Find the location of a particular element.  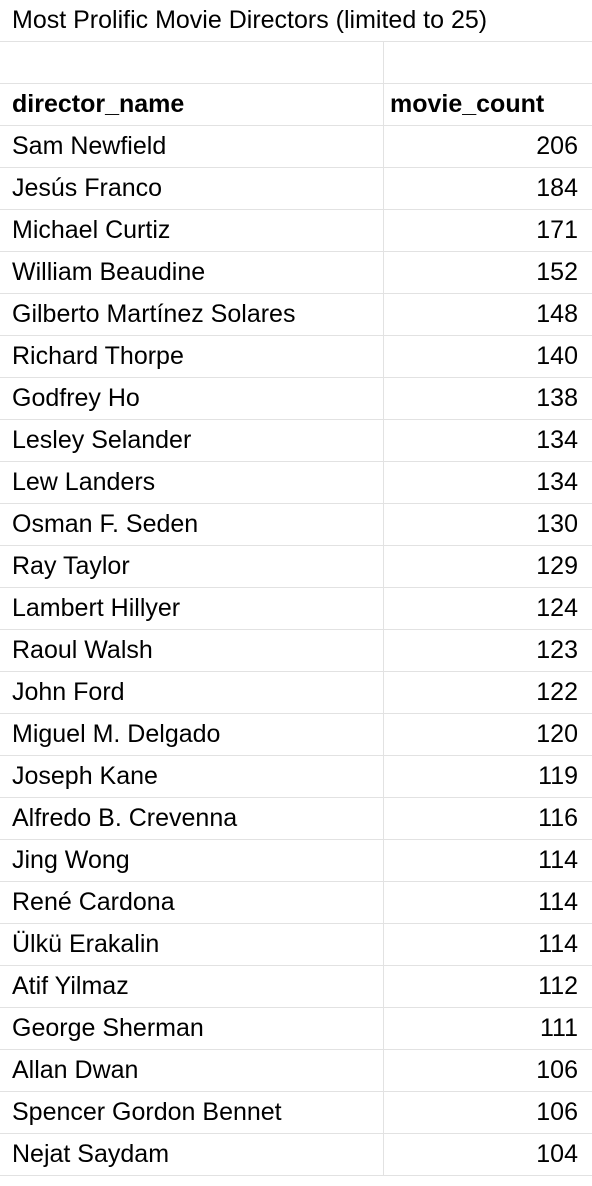

table-row: George Sherman 111 is located at coordinates (296, 1029).